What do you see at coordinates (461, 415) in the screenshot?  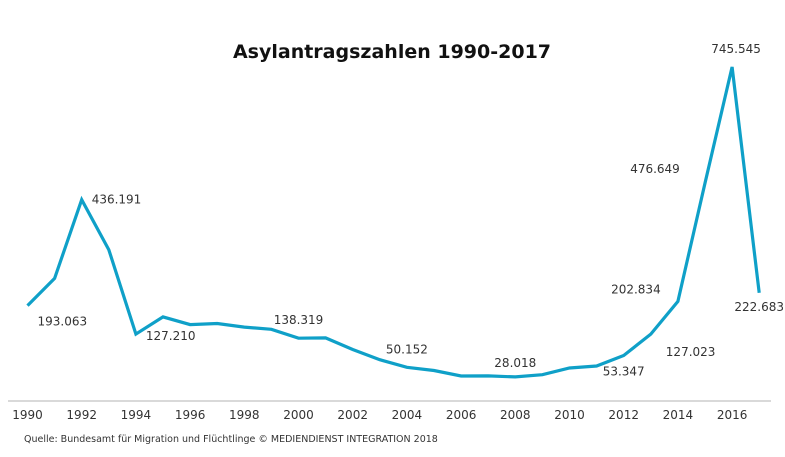 I see `x-tick-label: 2006` at bounding box center [461, 415].